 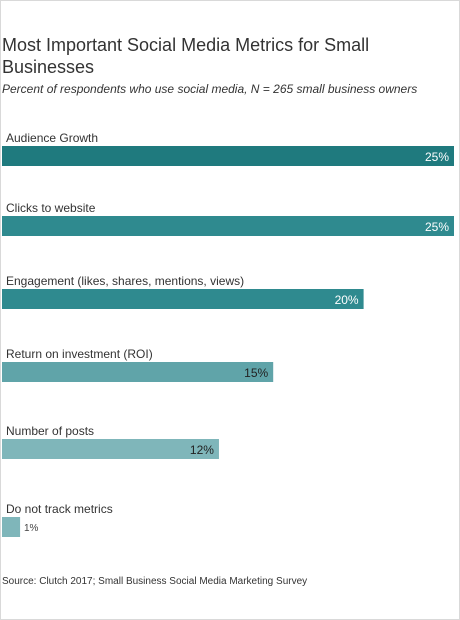 What do you see at coordinates (347, 300) in the screenshot?
I see `value-label: 20%` at bounding box center [347, 300].